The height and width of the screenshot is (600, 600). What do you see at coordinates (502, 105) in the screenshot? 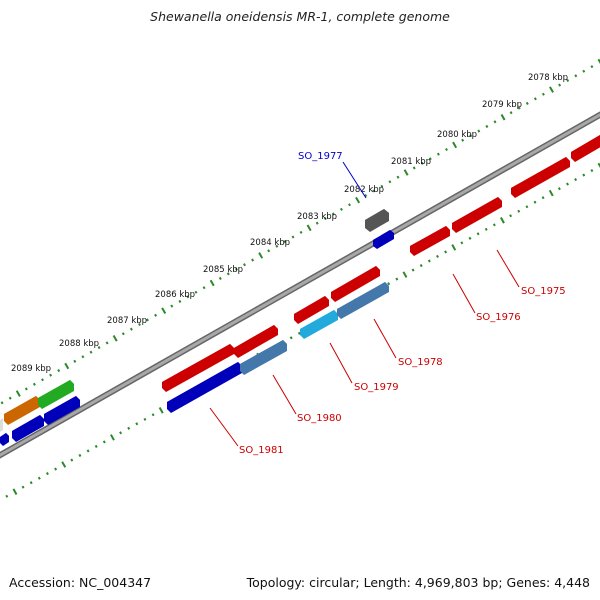
I see `kbp-label: 2079 kbp` at bounding box center [502, 105].